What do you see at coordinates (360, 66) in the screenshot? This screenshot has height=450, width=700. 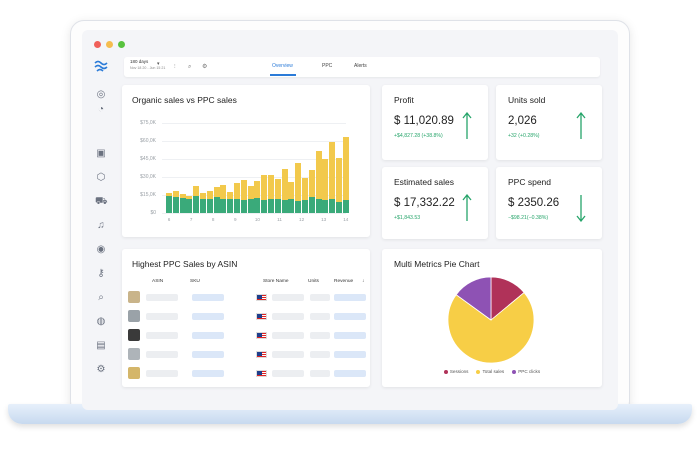 I see `tab-alerts: Alerts` at bounding box center [360, 66].